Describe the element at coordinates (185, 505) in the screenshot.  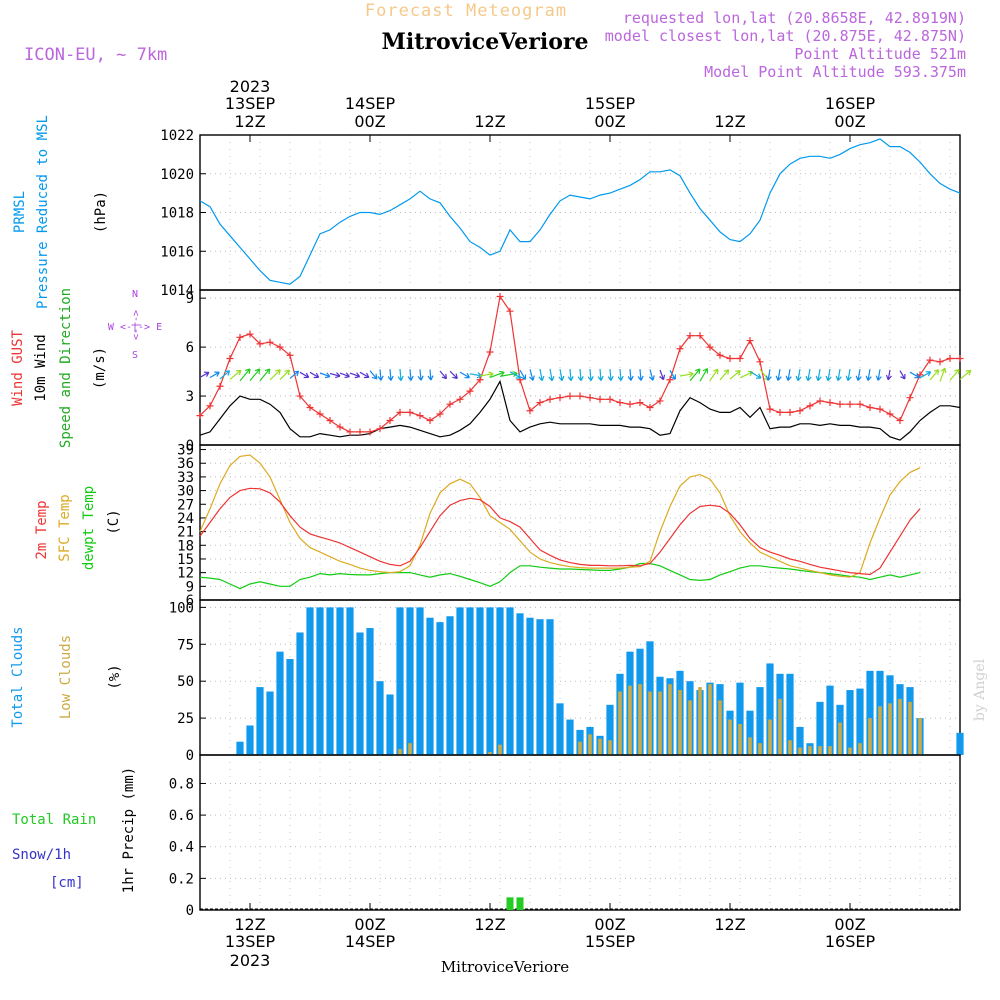
I see `y-tick-label: 27` at that location.